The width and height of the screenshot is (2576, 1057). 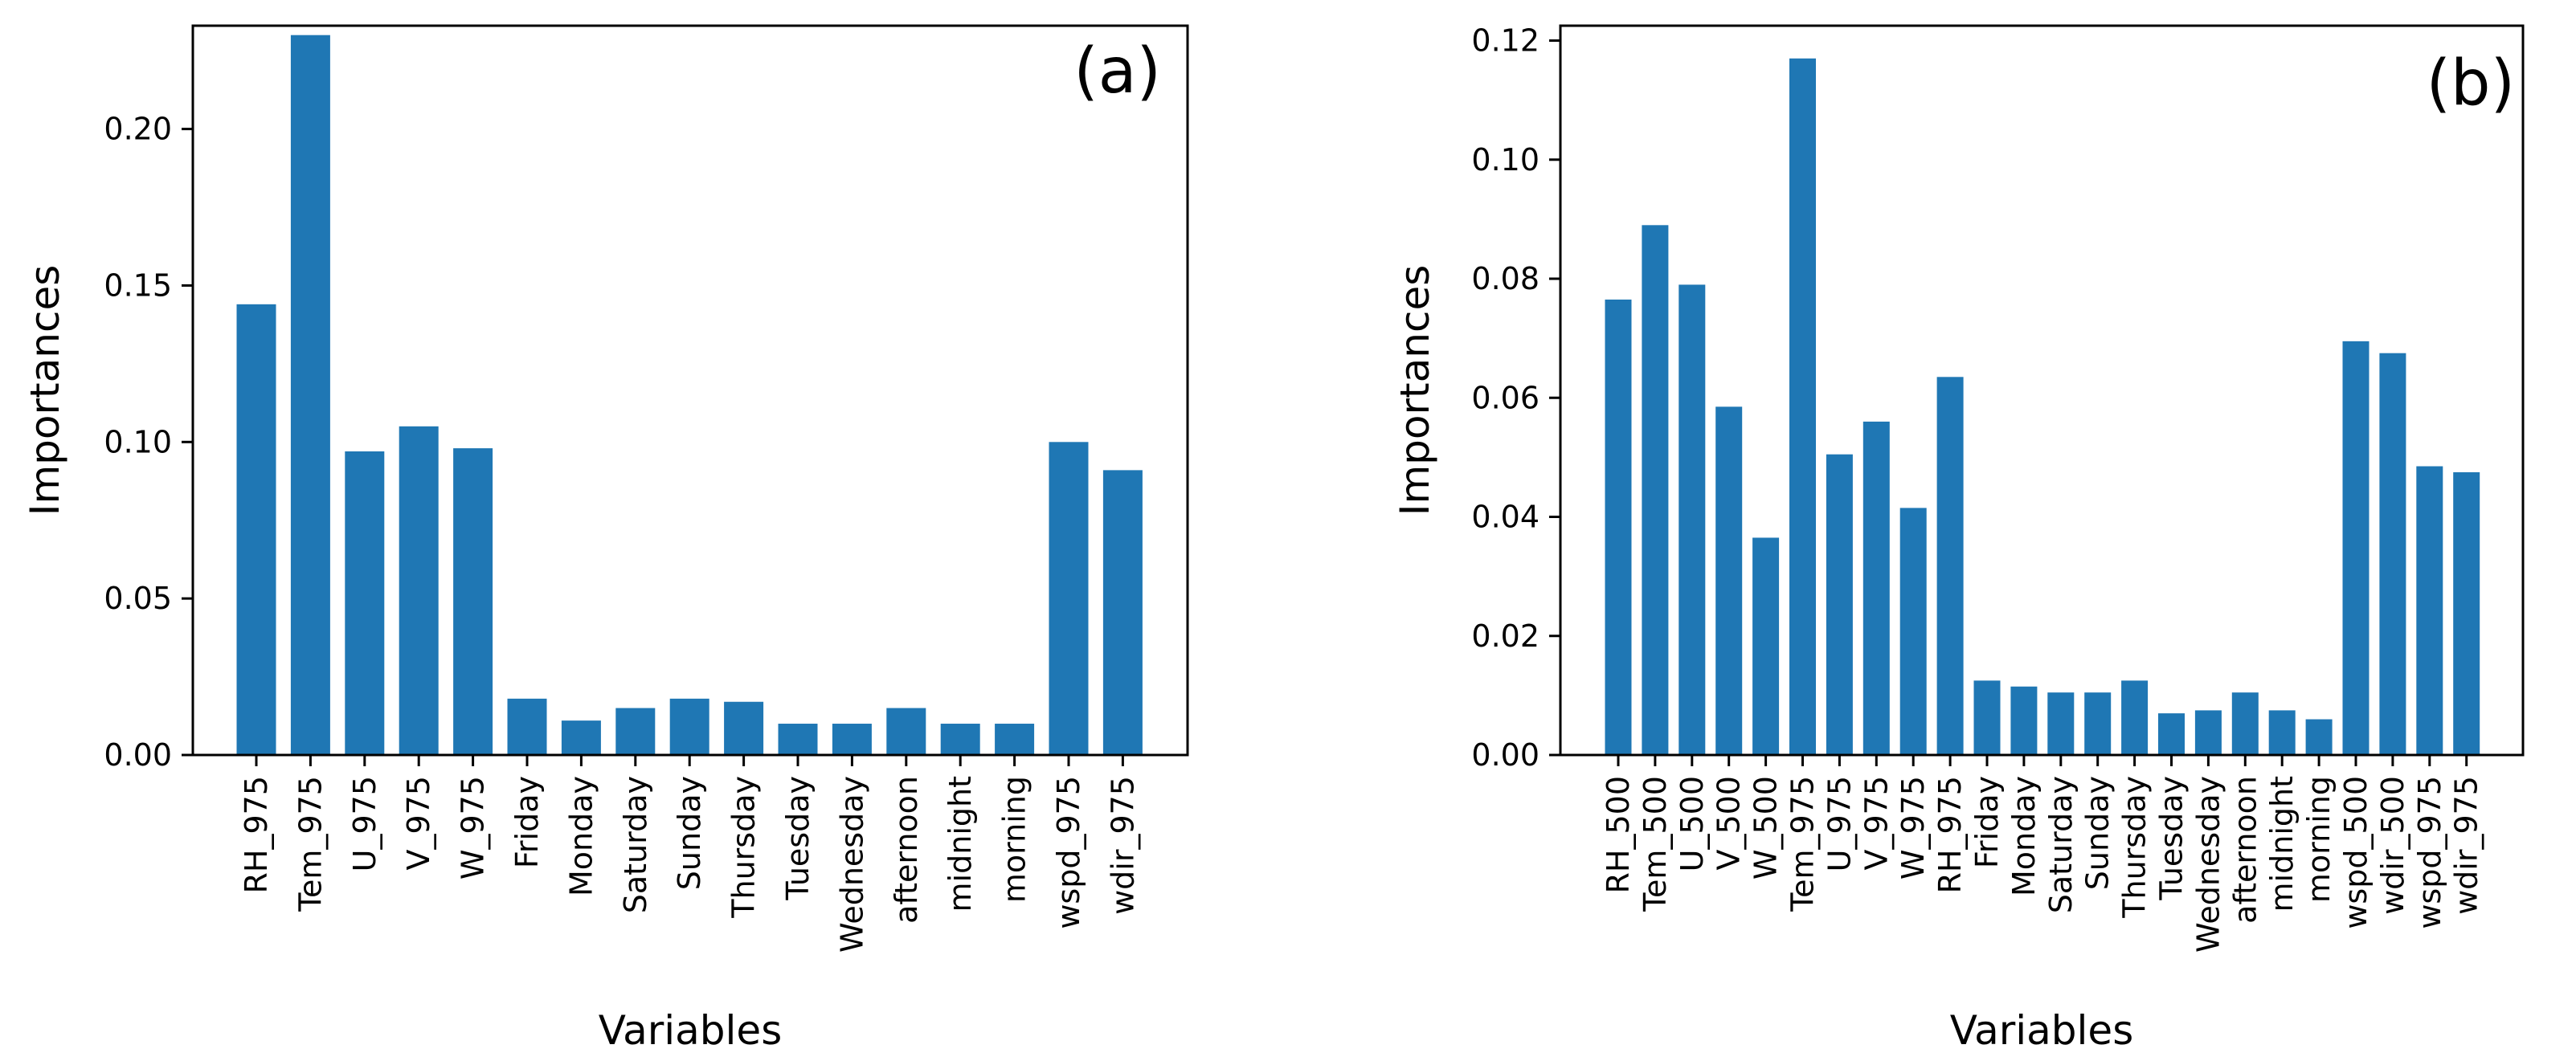 What do you see at coordinates (1505, 397) in the screenshot?
I see `y-tick-label: 0.06` at bounding box center [1505, 397].